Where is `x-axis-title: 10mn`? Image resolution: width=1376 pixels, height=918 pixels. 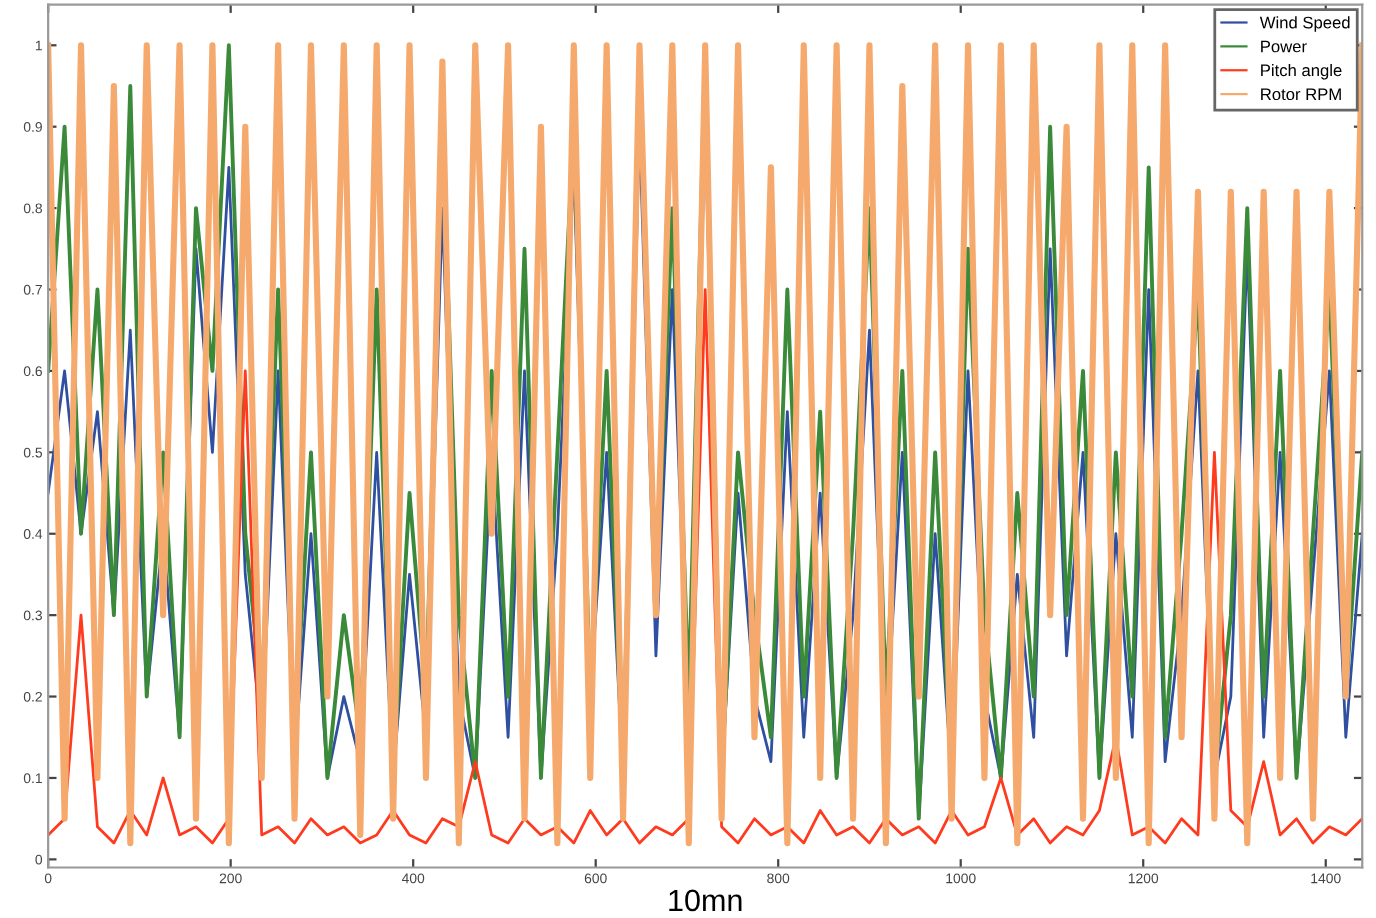
x-axis-title: 10mn is located at coordinates (705, 900).